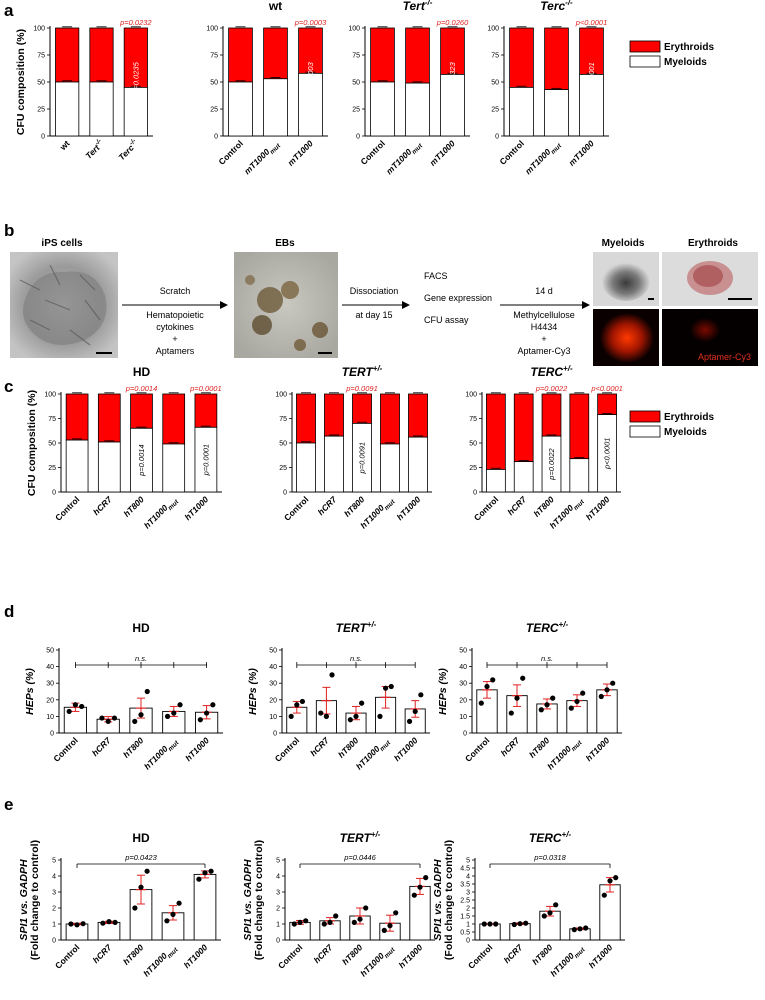 The image size is (765, 1000). What do you see at coordinates (35, 900) in the screenshot?
I see `y-axis-label-line: (Fold change to control)` at bounding box center [35, 900].